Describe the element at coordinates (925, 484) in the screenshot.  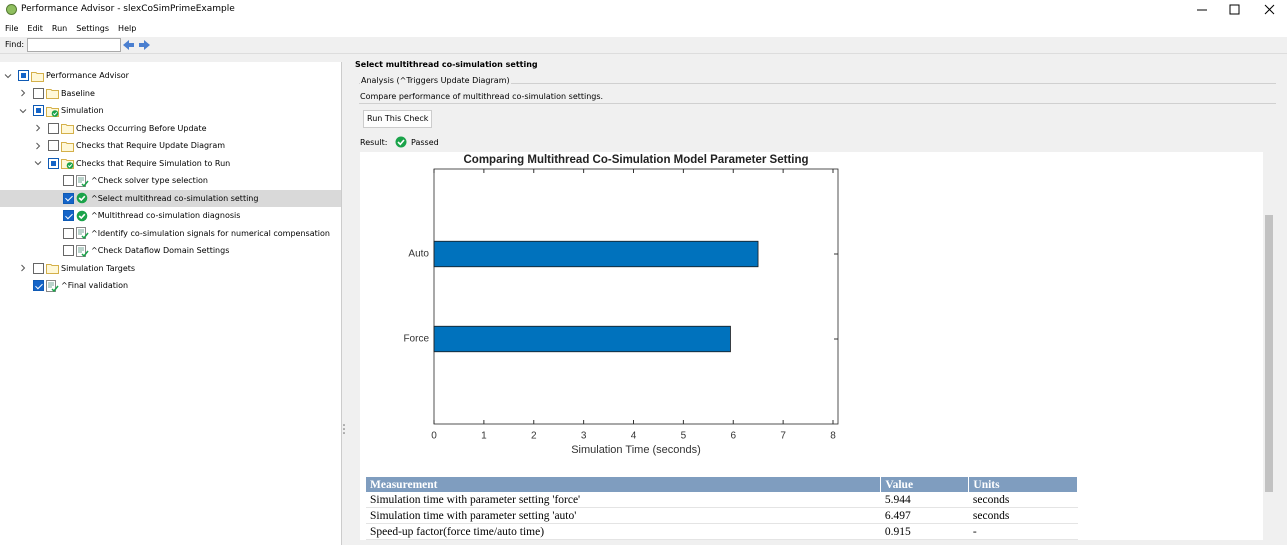
I see `table-header: Value` at that location.